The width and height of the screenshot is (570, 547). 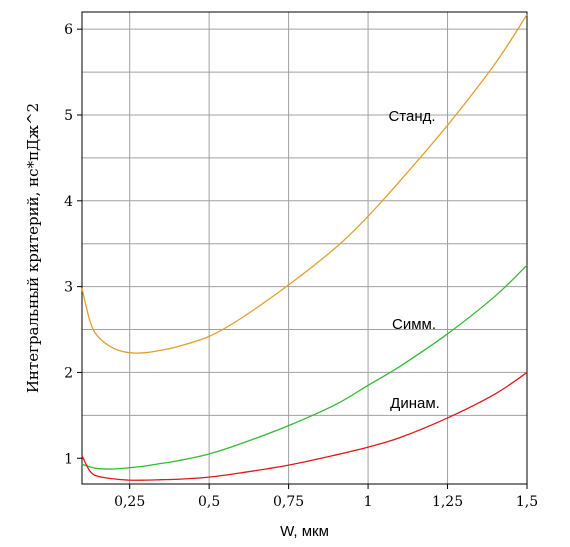 What do you see at coordinates (304, 531) in the screenshot?
I see `x-axis-title: W, мкм` at bounding box center [304, 531].